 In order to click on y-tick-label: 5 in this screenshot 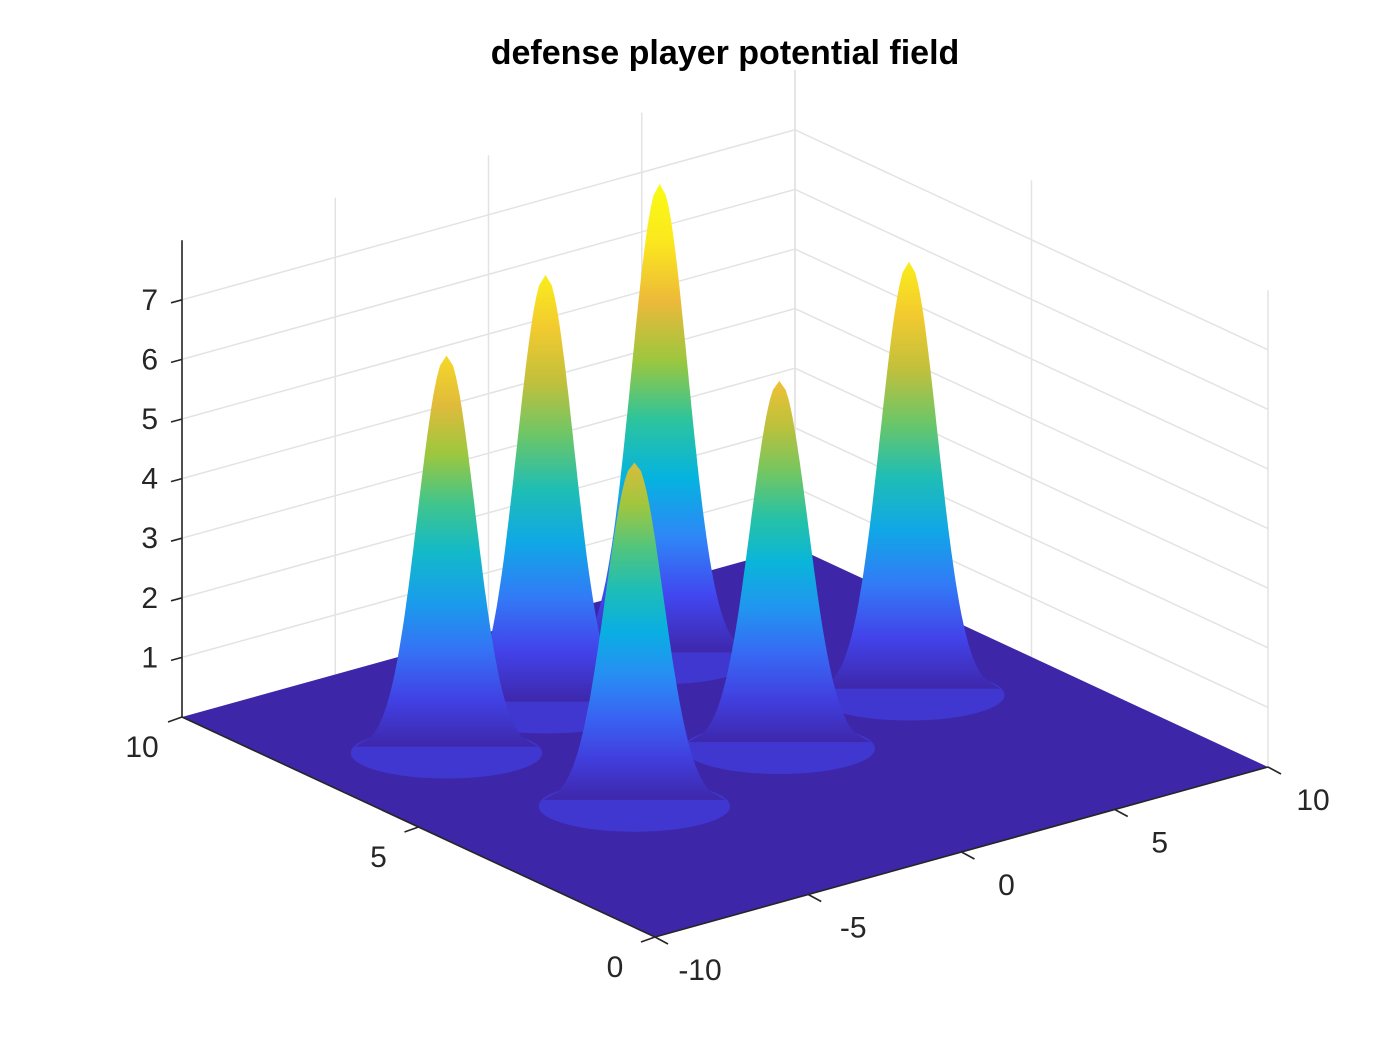, I will do `click(378, 857)`.